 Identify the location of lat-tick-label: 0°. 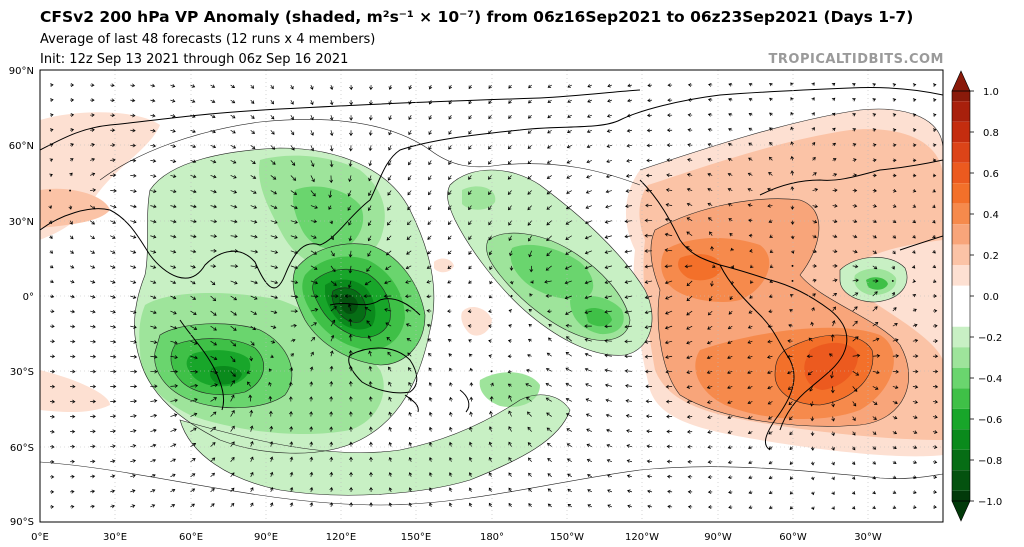
(28, 297).